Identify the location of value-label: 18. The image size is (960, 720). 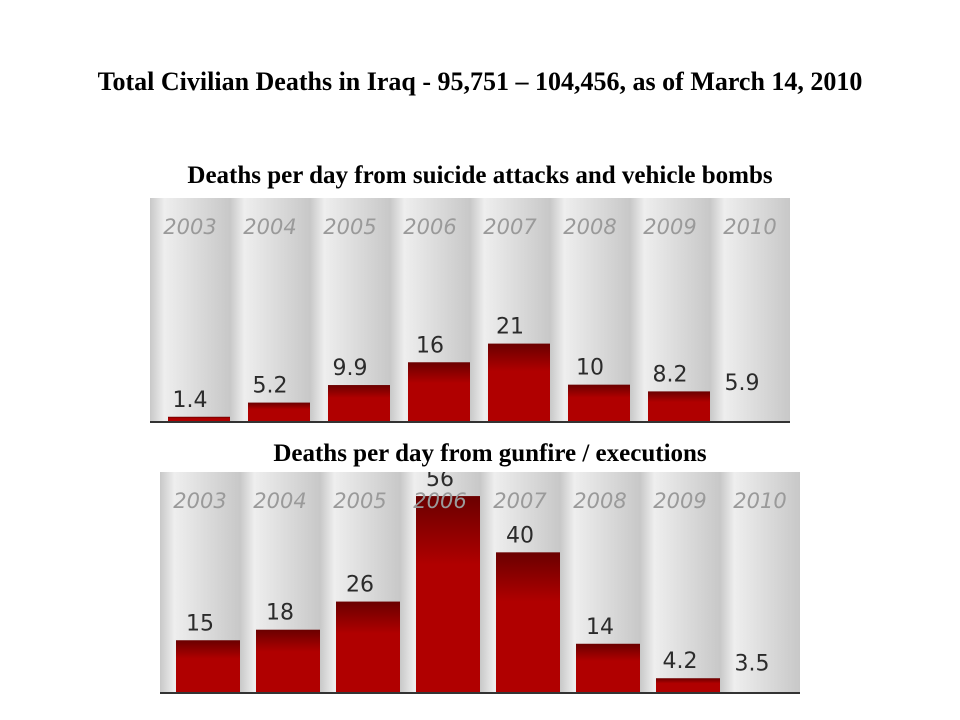
(280, 613).